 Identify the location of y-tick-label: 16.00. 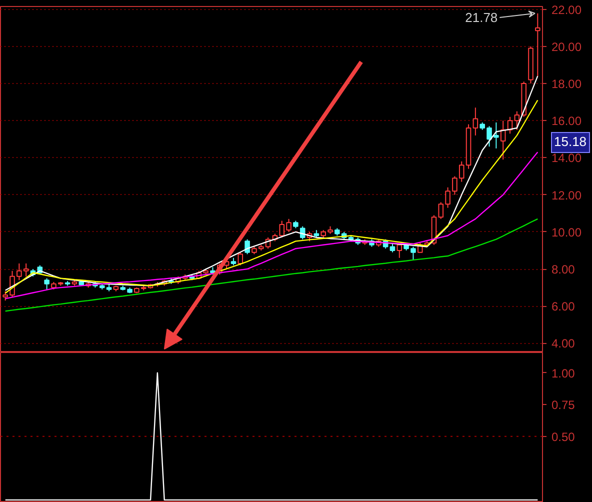
(567, 121).